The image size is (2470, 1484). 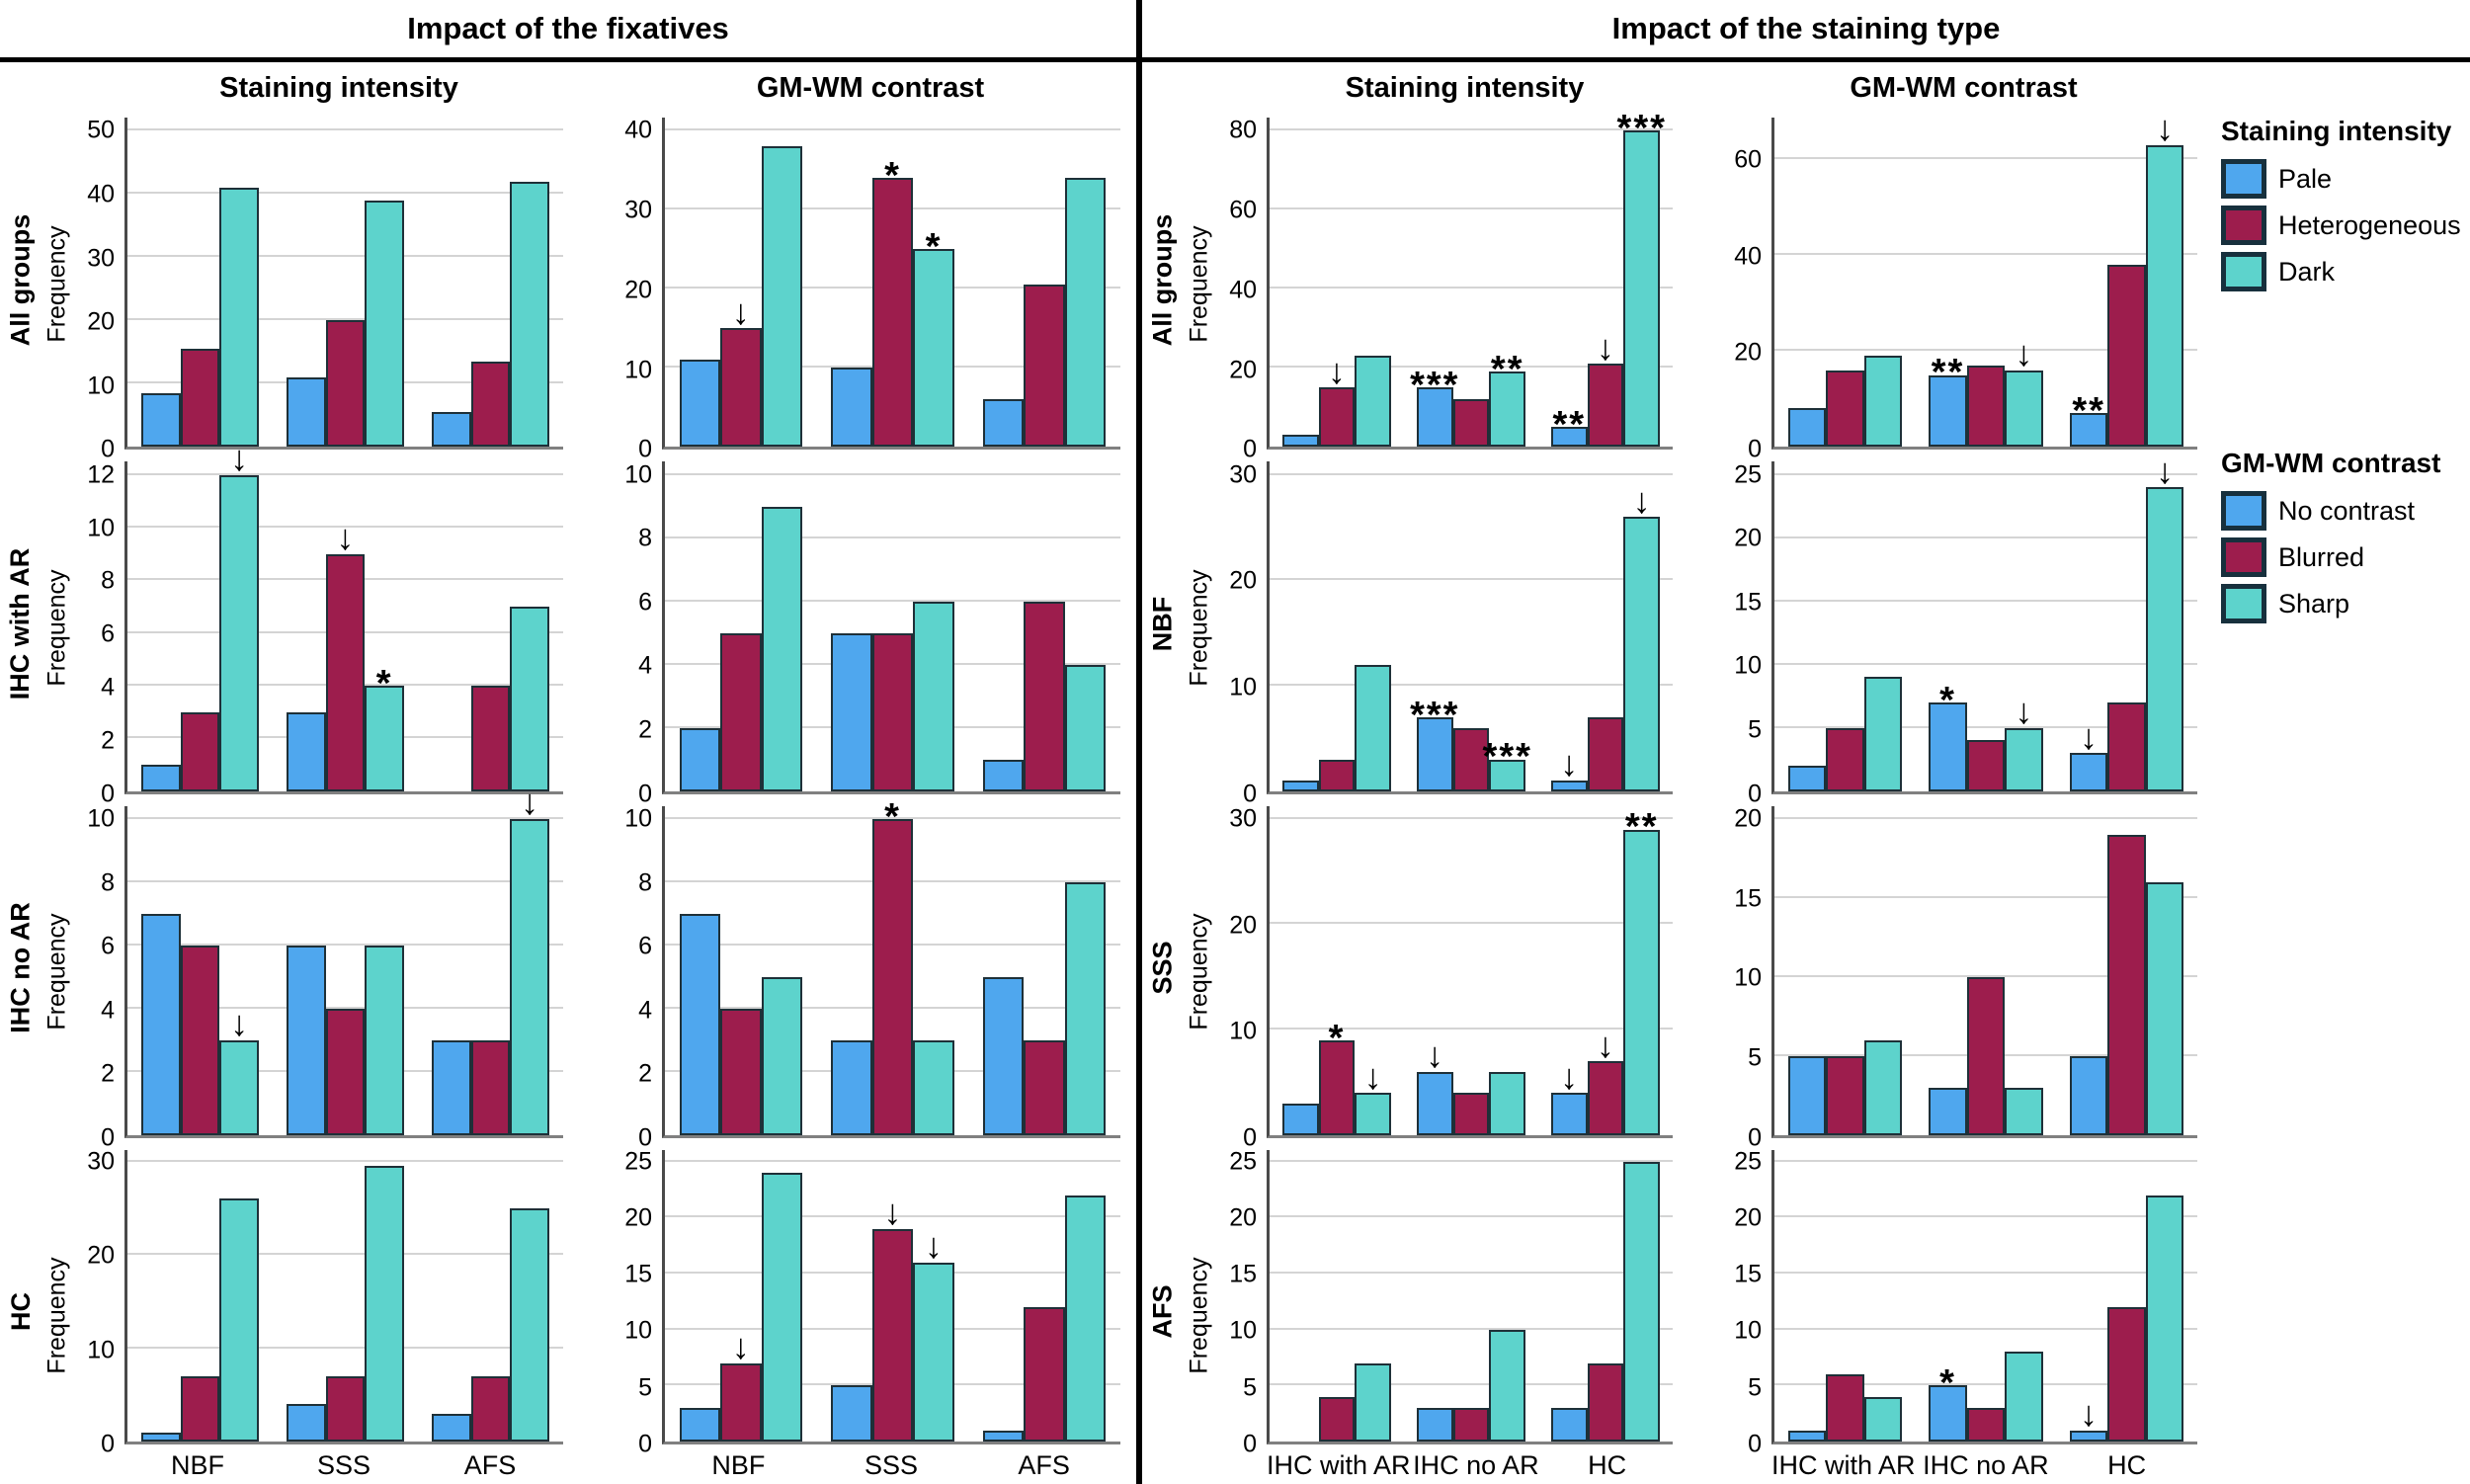 I want to click on y-tick-label: 40, so click(x=1243, y=290).